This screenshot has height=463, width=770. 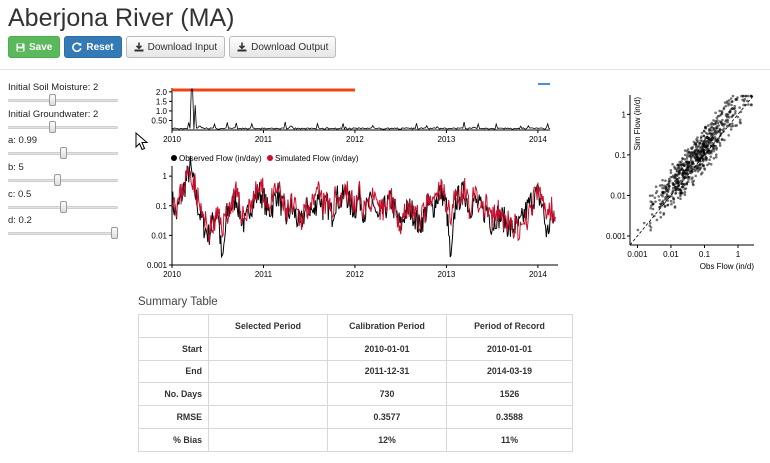 What do you see at coordinates (162, 92) in the screenshot?
I see `y-tick-label: 2.0` at bounding box center [162, 92].